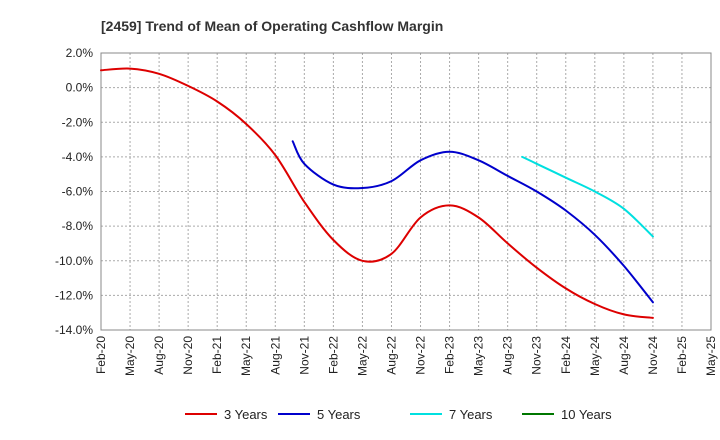 This screenshot has height=440, width=720. What do you see at coordinates (586, 414) in the screenshot?
I see `legend-label: 10 Years` at bounding box center [586, 414].